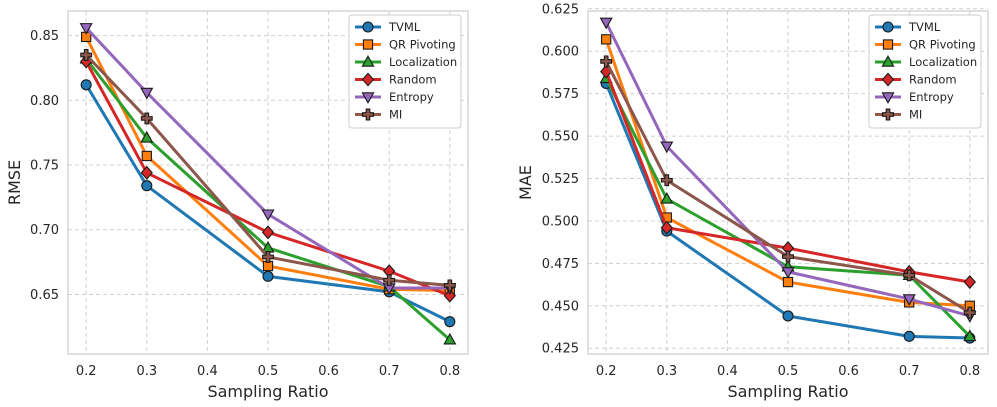 This screenshot has width=997, height=407. What do you see at coordinates (525, 182) in the screenshot?
I see `y-axis-label: MAE` at bounding box center [525, 182].